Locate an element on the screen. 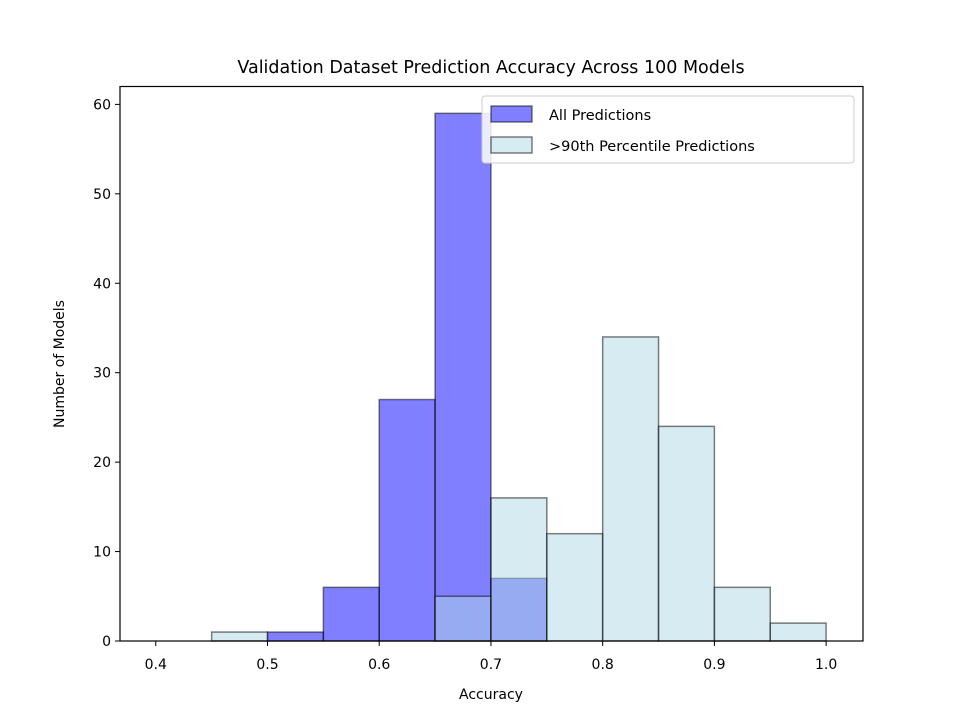 This screenshot has height=720, width=960. y-axis-label: Number of Models is located at coordinates (60, 364).